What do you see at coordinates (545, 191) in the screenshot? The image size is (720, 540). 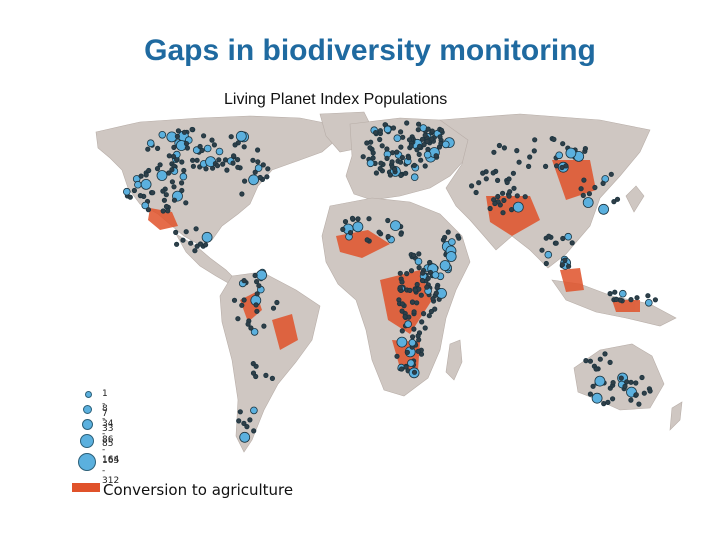 I see `asia-landmass` at bounding box center [545, 191].